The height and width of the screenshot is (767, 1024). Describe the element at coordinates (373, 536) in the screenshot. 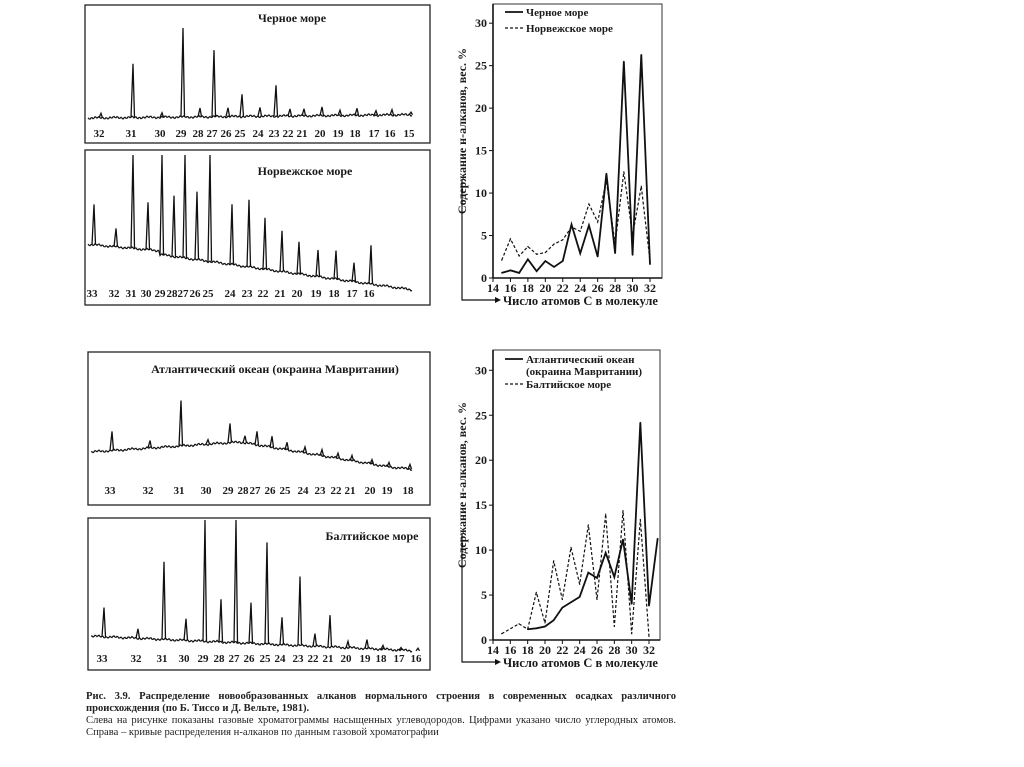

I see `chromatogram-title: Балтийское море` at that location.